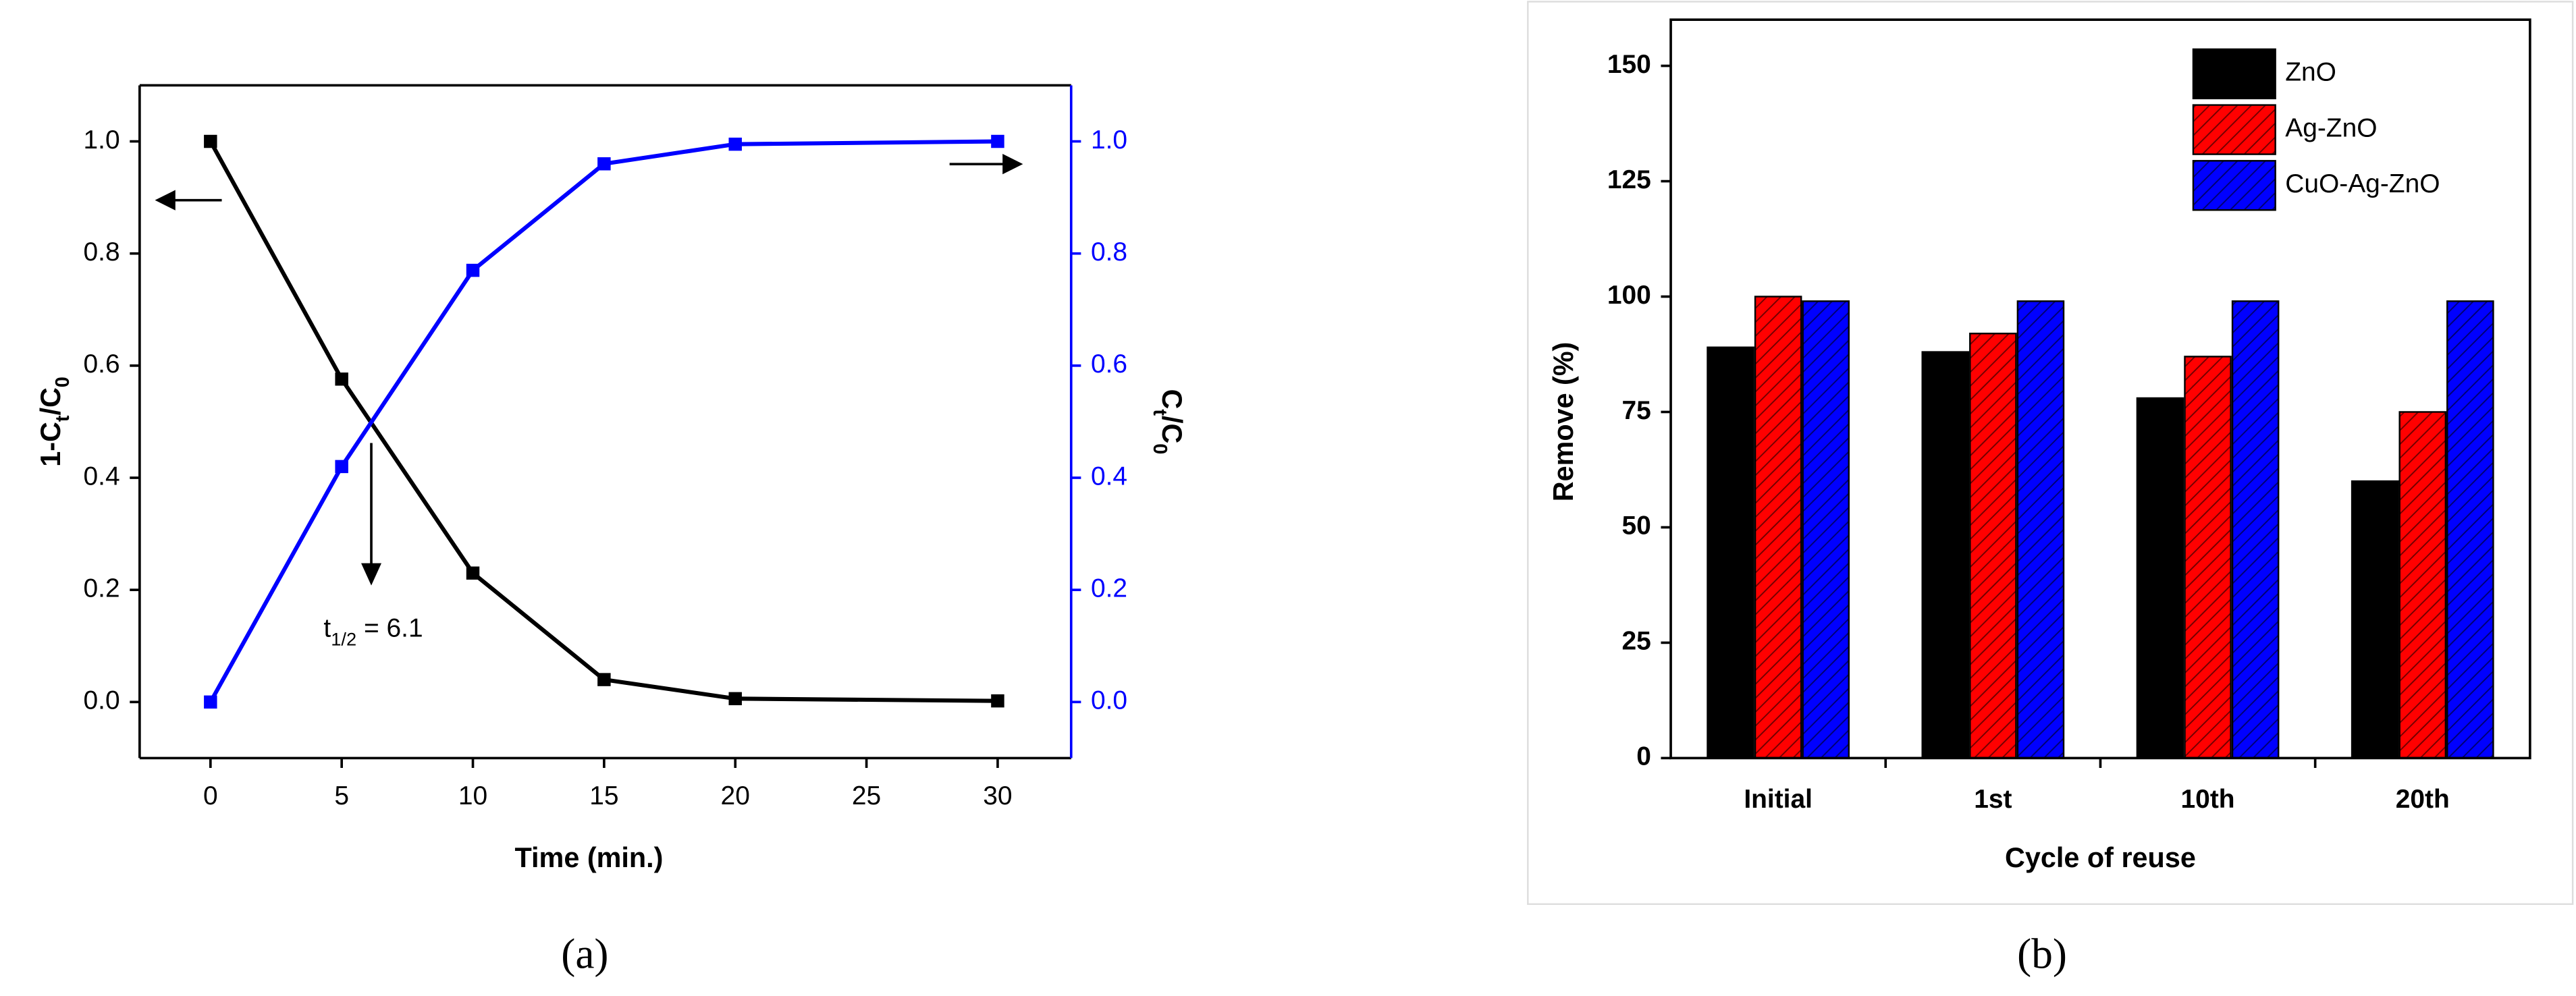  What do you see at coordinates (102, 588) in the screenshot?
I see `y-tick-label: 0.2` at bounding box center [102, 588].